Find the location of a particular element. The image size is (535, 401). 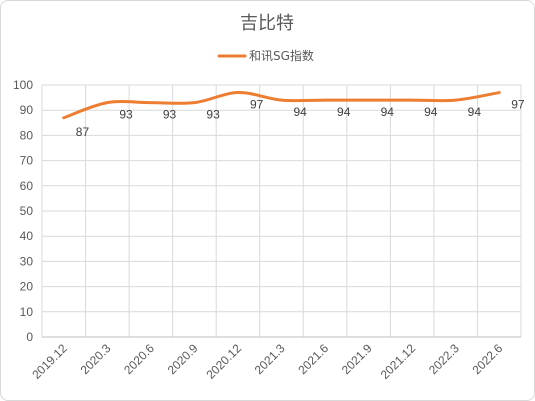

y-tick-label: 60 is located at coordinates (27, 186).